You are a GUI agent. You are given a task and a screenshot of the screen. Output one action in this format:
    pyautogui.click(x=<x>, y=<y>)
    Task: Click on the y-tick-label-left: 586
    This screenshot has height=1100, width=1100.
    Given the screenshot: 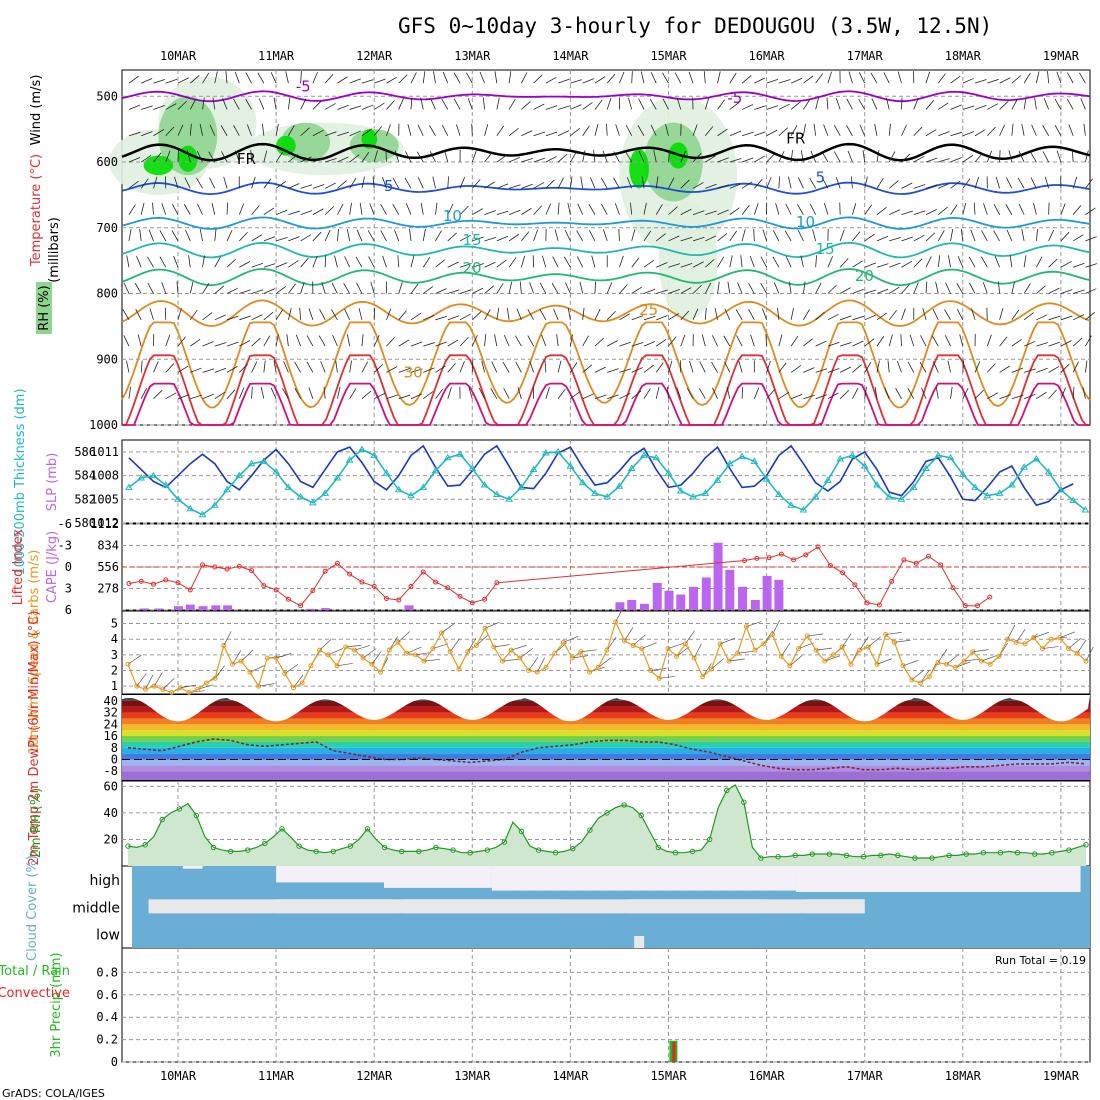 What is the action you would take?
    pyautogui.click(x=85, y=452)
    